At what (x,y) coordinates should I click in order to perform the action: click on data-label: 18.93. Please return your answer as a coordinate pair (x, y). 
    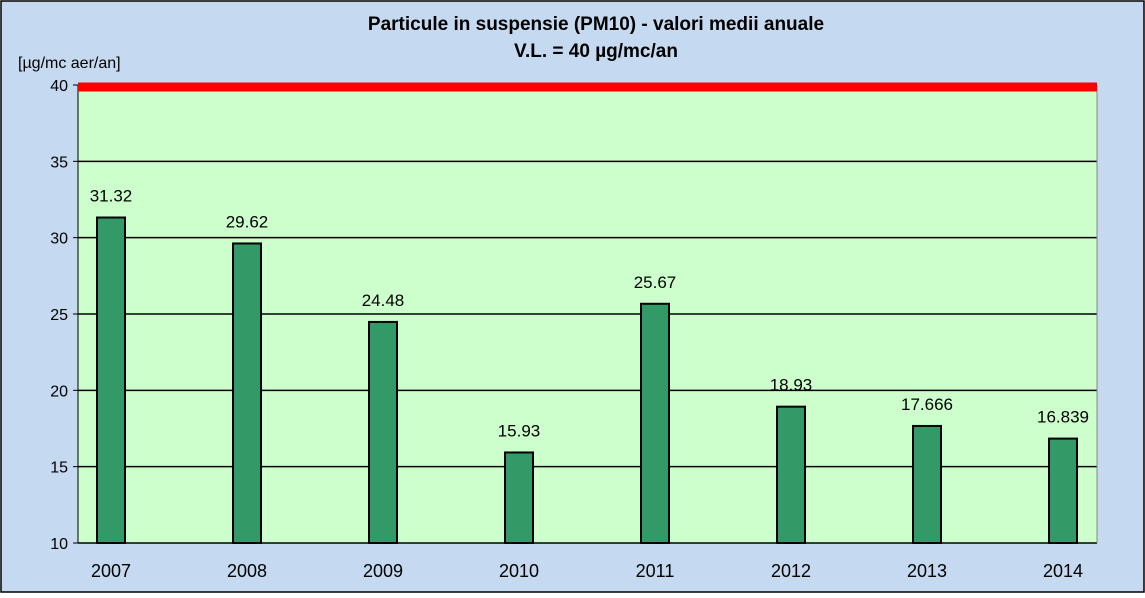
    Looking at the image, I should click on (791, 385).